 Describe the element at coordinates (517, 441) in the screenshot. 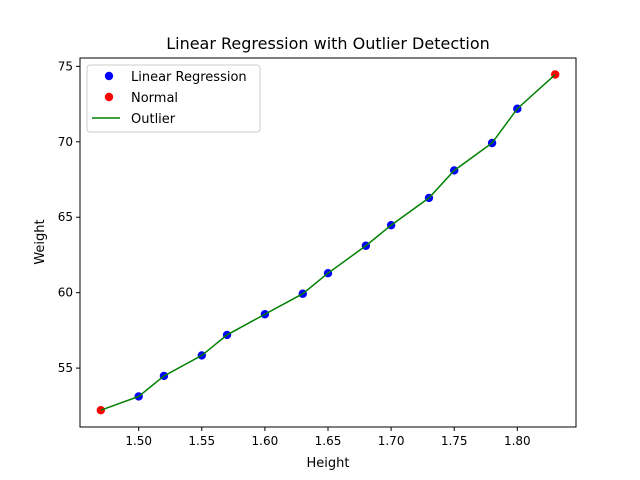

I see `x-tick-label: 1.80` at that location.